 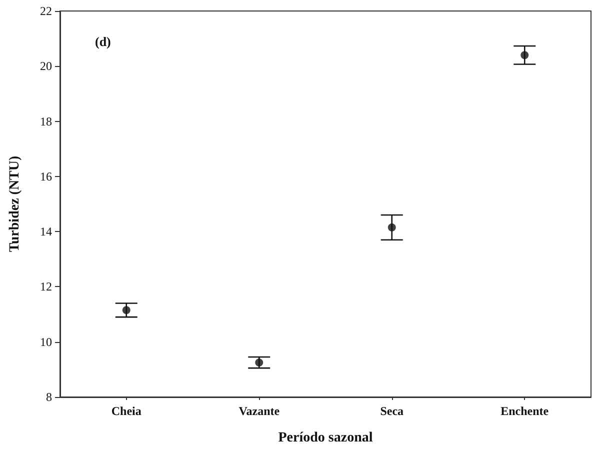 I want to click on x-tick-label: Seca, so click(x=392, y=411).